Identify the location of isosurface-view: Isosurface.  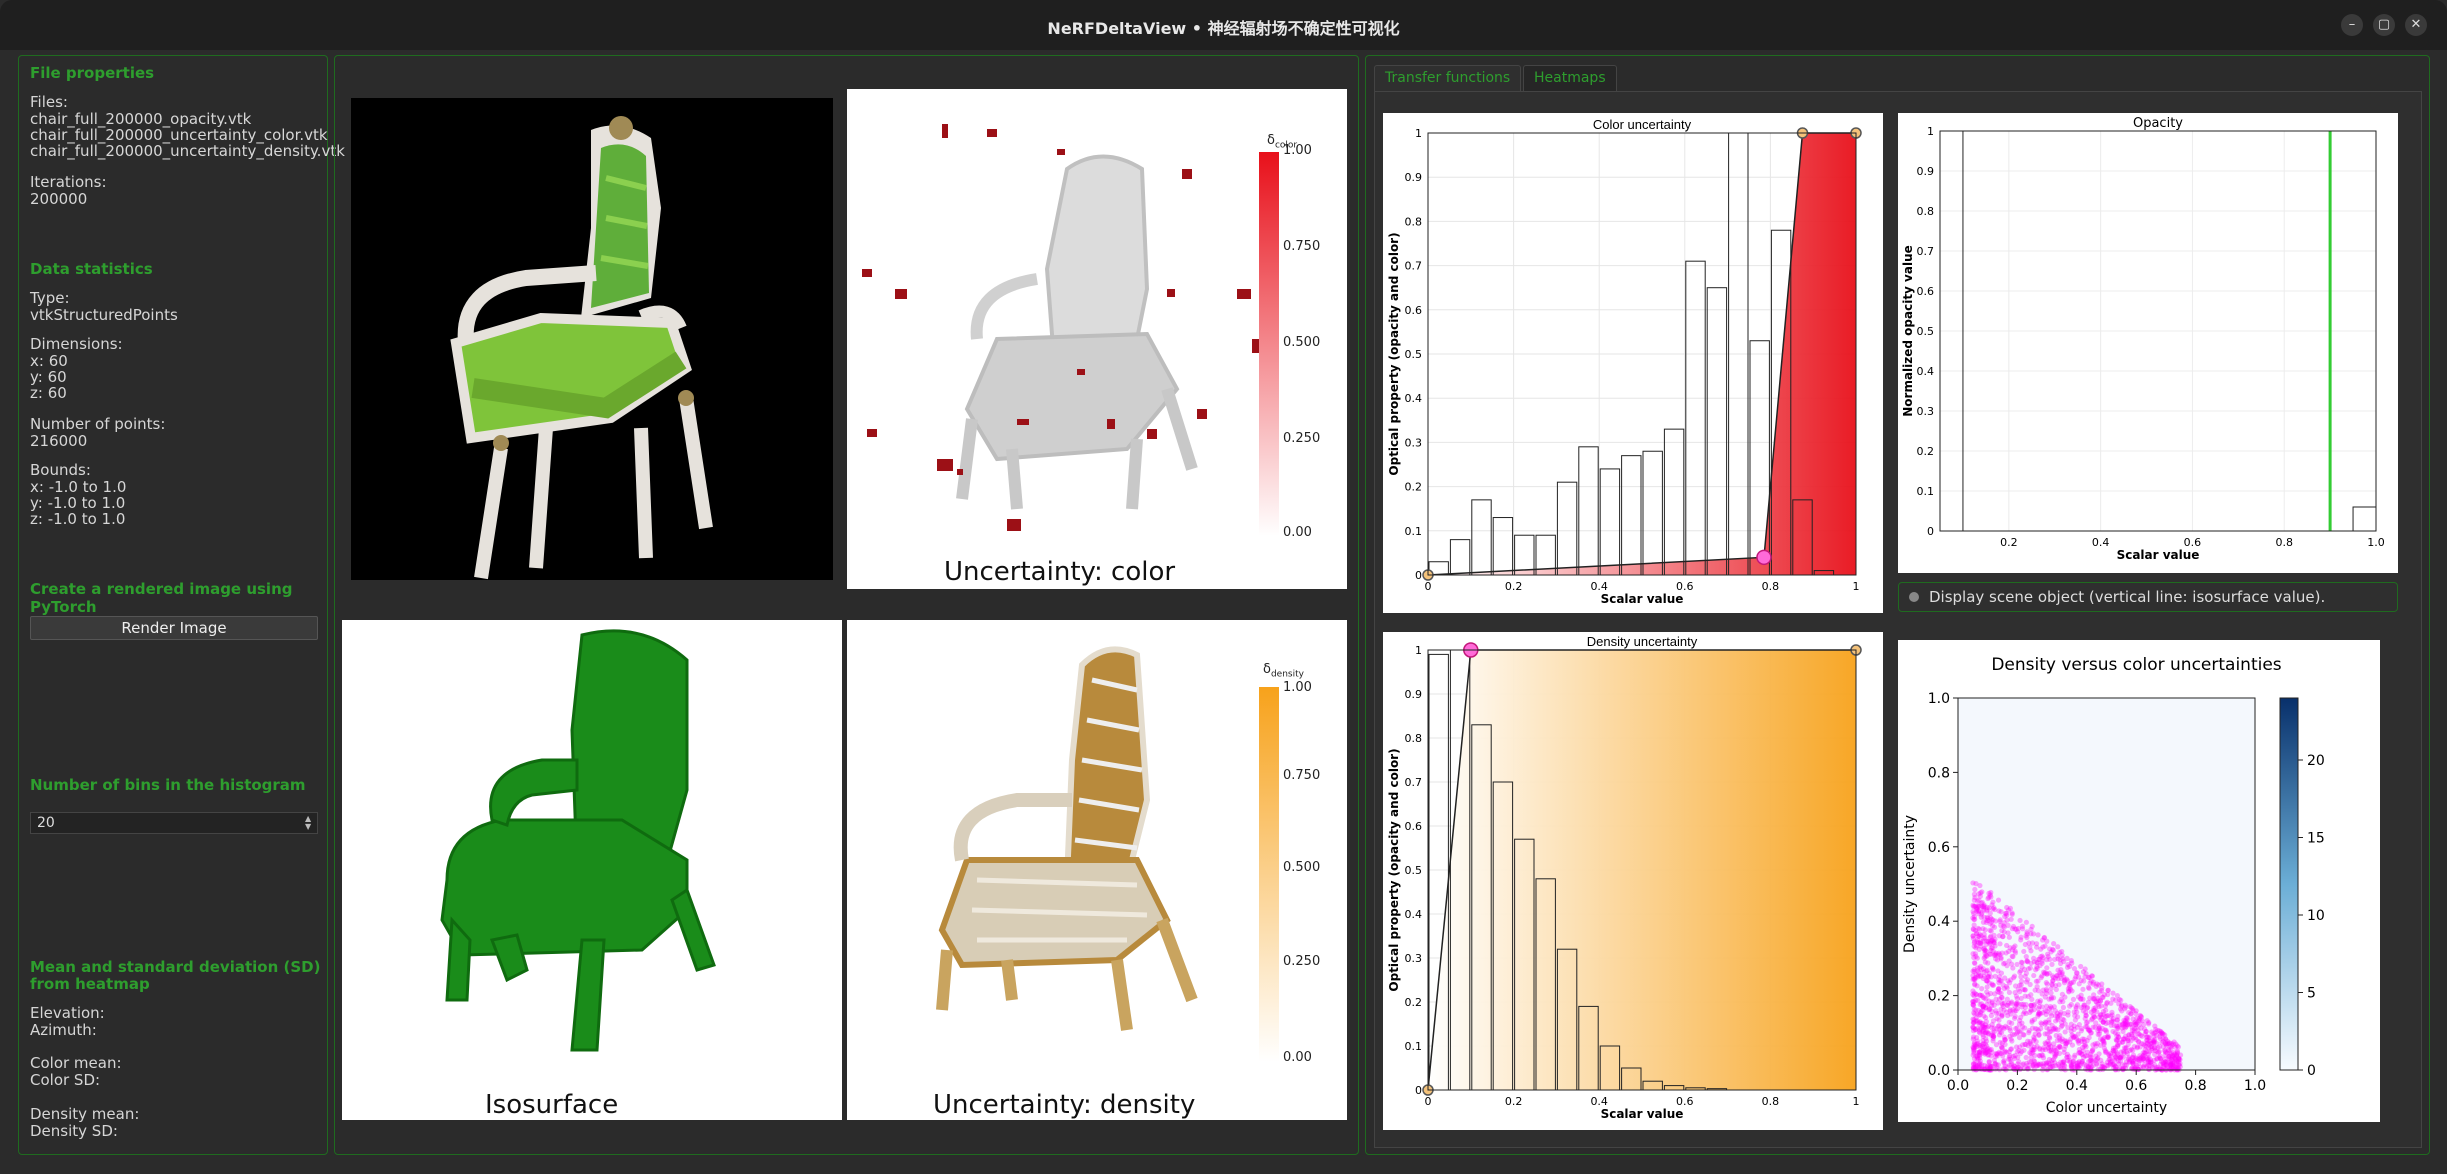
(592, 870).